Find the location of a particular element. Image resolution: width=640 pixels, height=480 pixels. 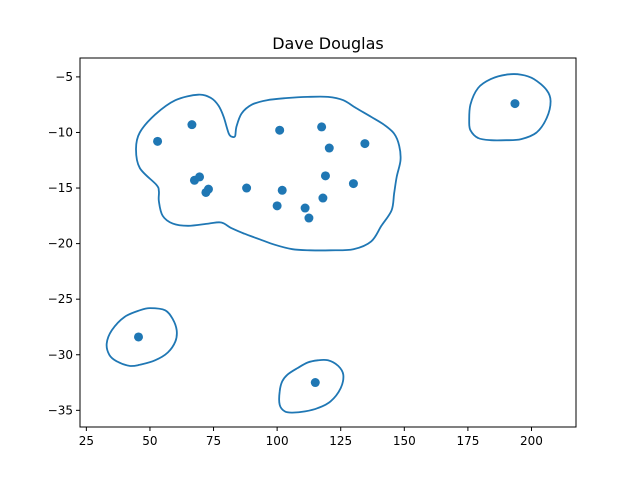

x-axis: 25 50 75 100 125 150 175 200 is located at coordinates (311, 437).